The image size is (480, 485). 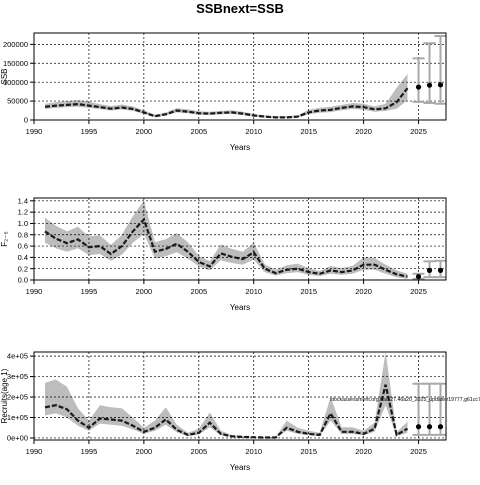 I want to click on panel-3-y-tick-label: 0e+00, so click(x=17, y=438).